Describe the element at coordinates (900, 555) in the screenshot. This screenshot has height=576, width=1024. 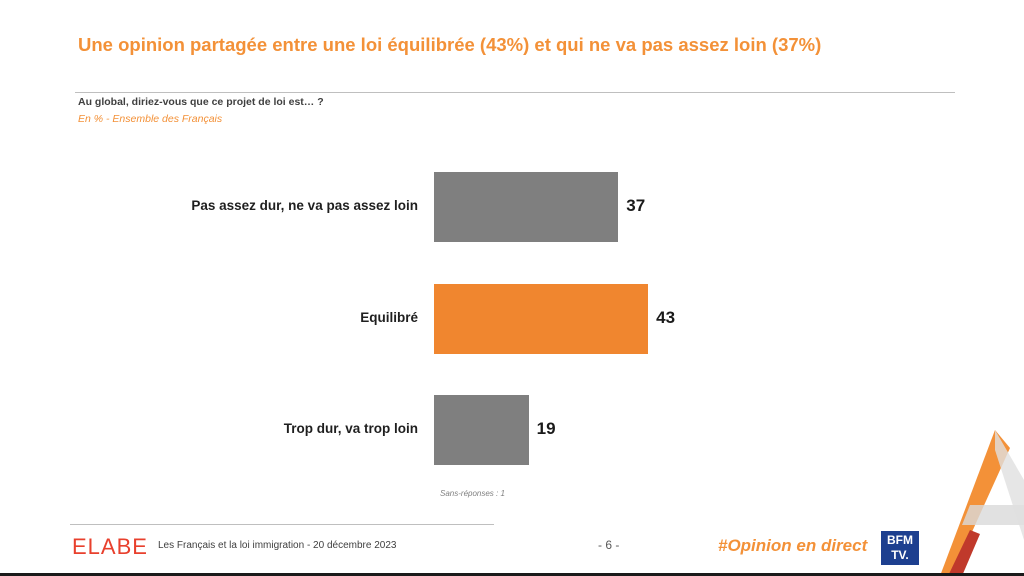
I see `bfmtv-logo-line: TV.` at that location.